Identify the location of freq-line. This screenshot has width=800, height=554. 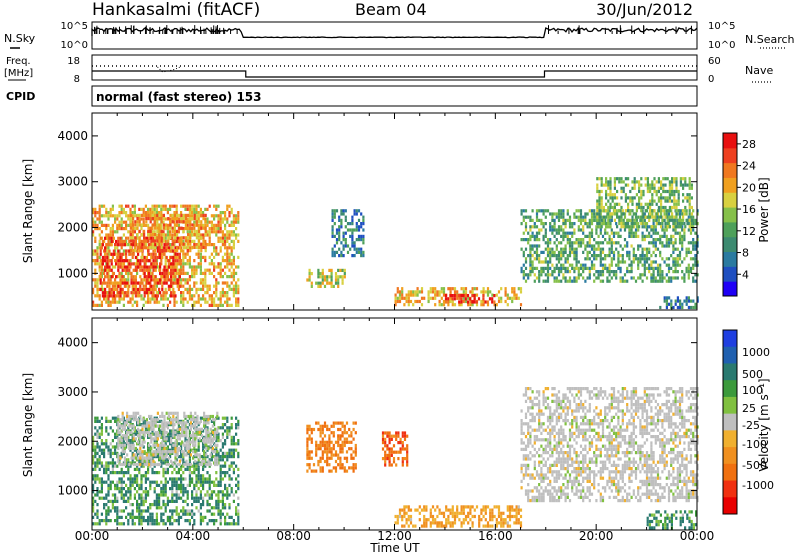
(394, 74).